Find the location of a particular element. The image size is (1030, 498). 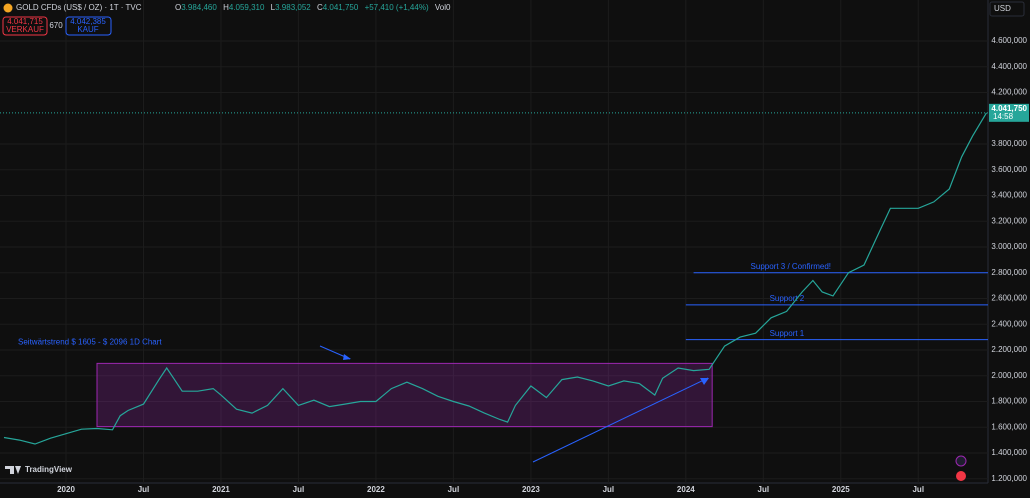

open: 3.984,460 is located at coordinates (199, 7).